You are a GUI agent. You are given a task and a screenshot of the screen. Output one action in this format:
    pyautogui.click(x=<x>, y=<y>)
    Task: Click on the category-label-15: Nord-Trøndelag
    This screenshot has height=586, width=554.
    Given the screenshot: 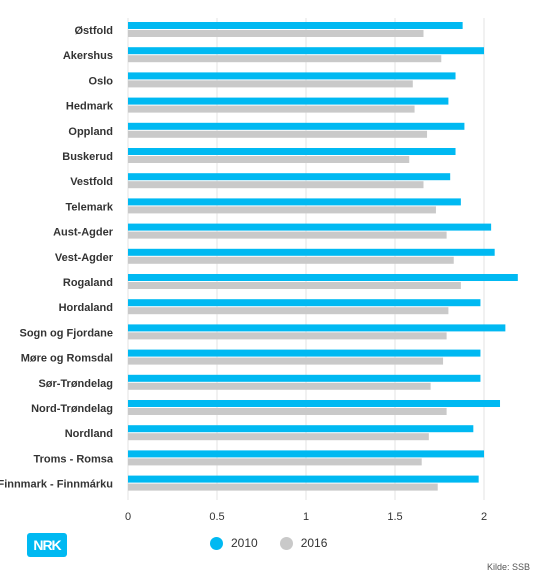 What is the action you would take?
    pyautogui.click(x=72, y=409)
    